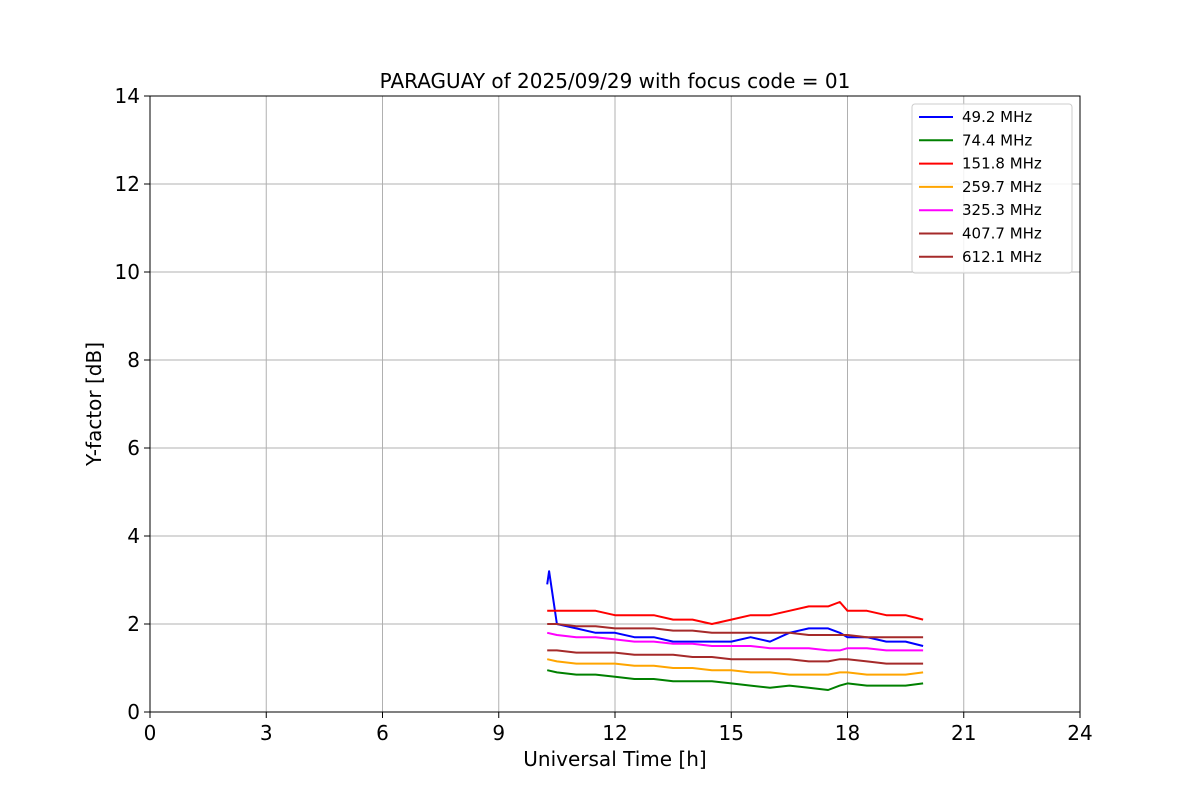 This screenshot has height=804, width=1200. I want to click on x-tick-label: 6, so click(382, 733).